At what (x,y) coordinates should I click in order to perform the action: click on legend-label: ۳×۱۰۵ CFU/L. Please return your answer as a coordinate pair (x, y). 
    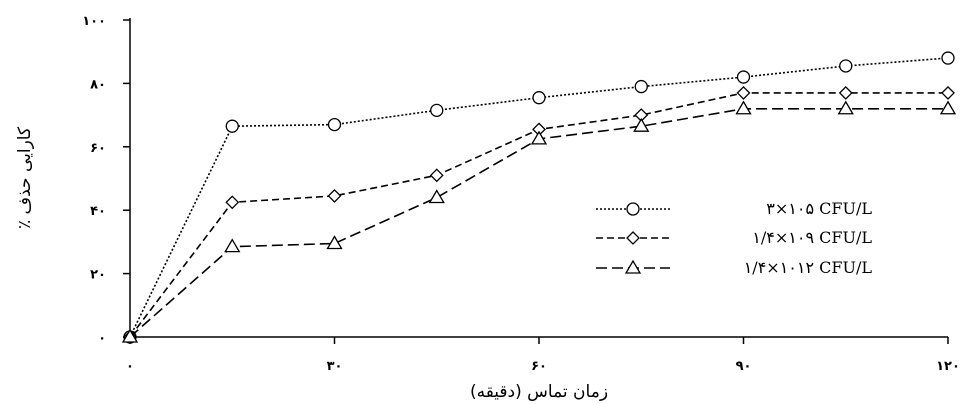
    Looking at the image, I should click on (819, 208).